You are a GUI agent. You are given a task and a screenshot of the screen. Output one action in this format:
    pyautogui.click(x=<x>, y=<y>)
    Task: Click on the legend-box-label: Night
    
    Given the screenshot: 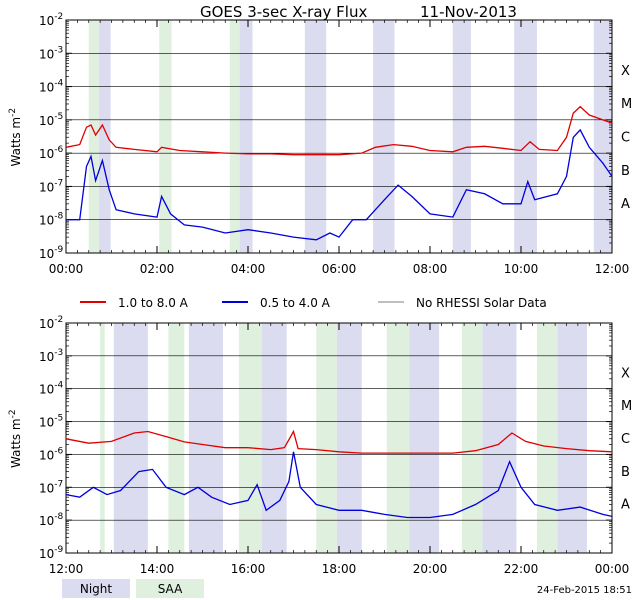 What is the action you would take?
    pyautogui.click(x=96, y=589)
    